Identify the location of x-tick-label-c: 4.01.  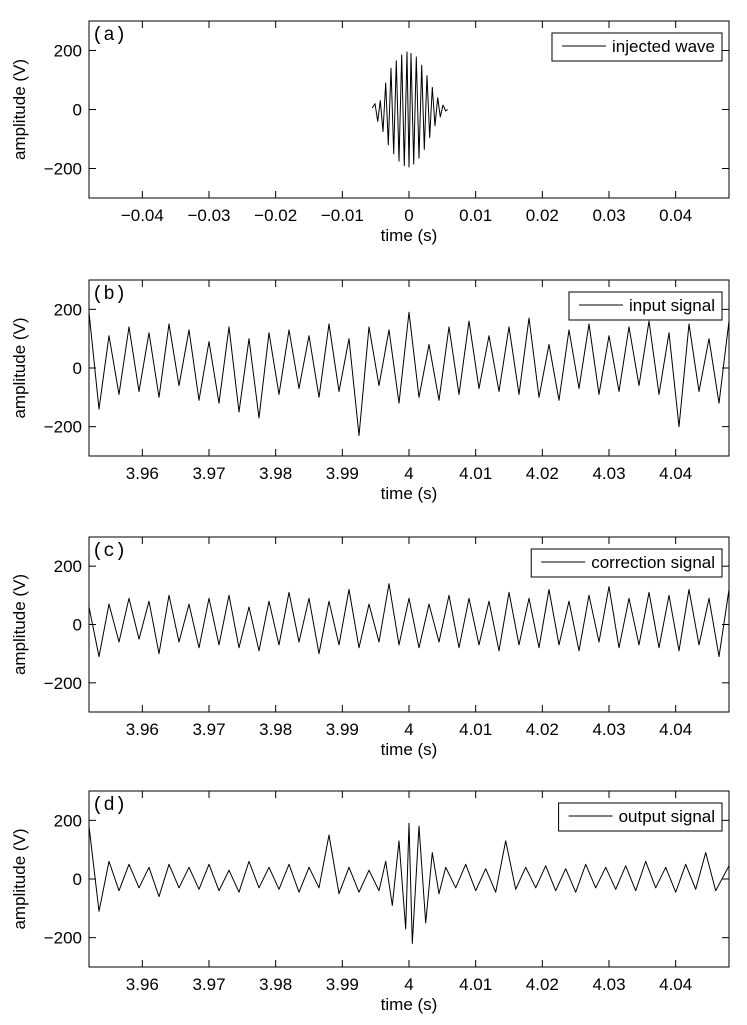
(475, 729).